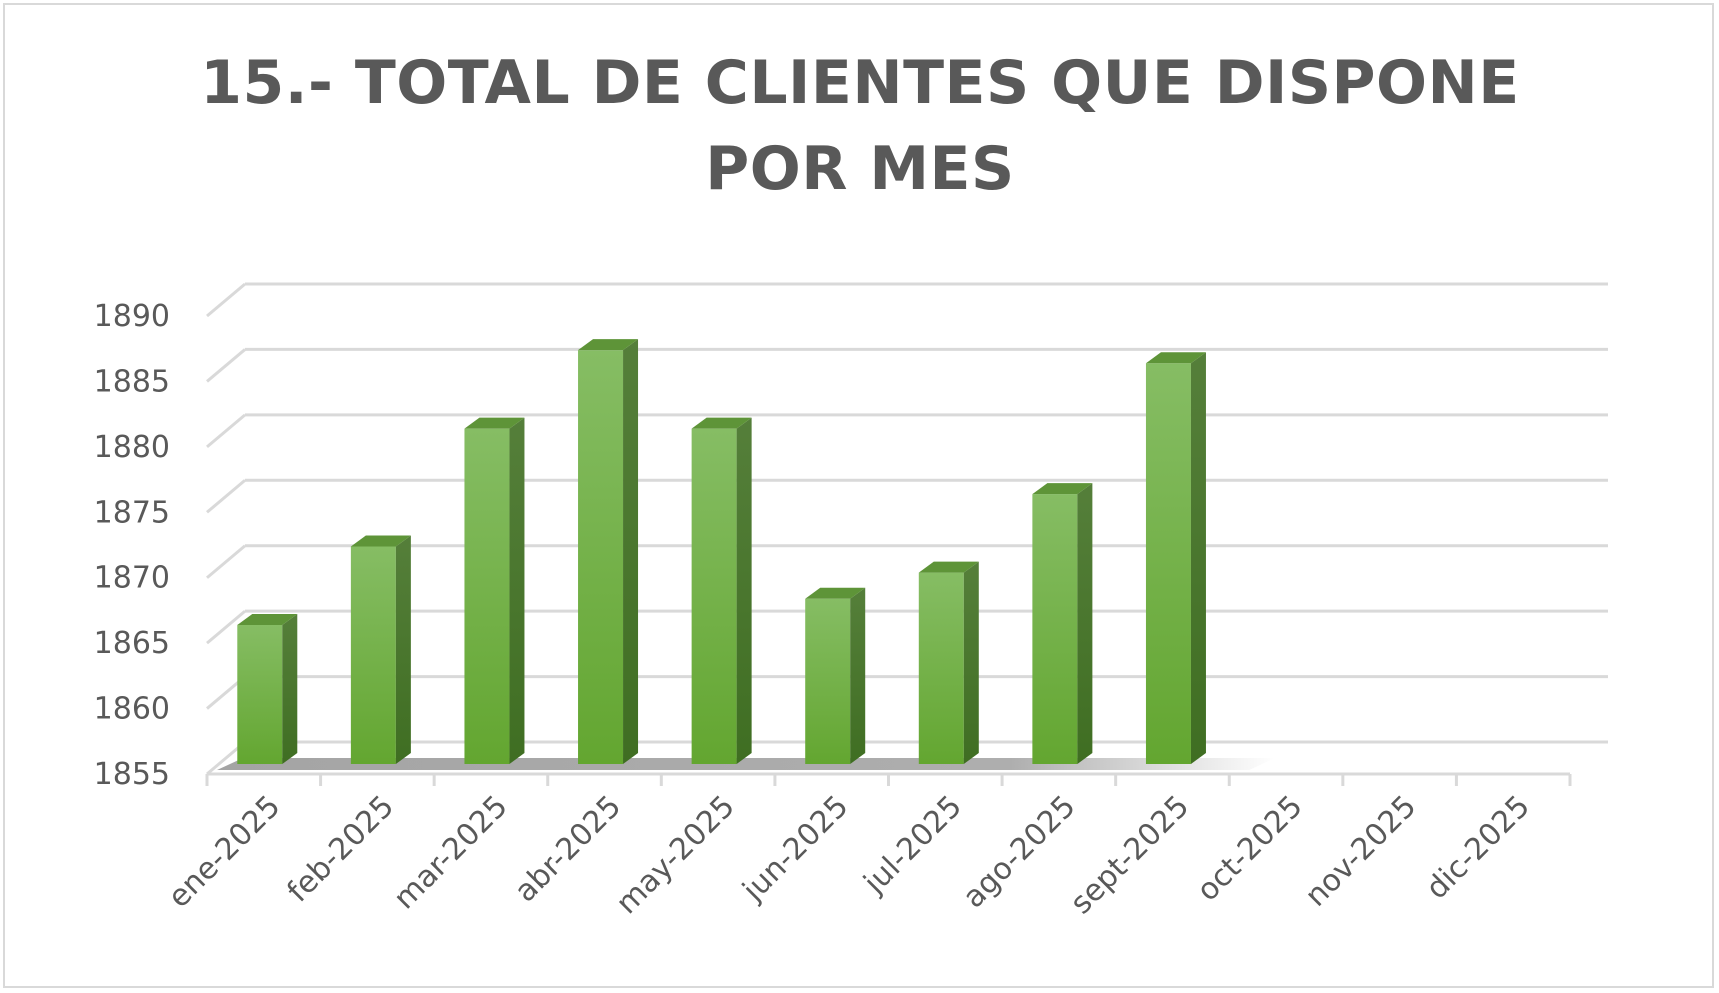  Describe the element at coordinates (913, 845) in the screenshot. I see `x-tick-label: jul-2025` at that location.